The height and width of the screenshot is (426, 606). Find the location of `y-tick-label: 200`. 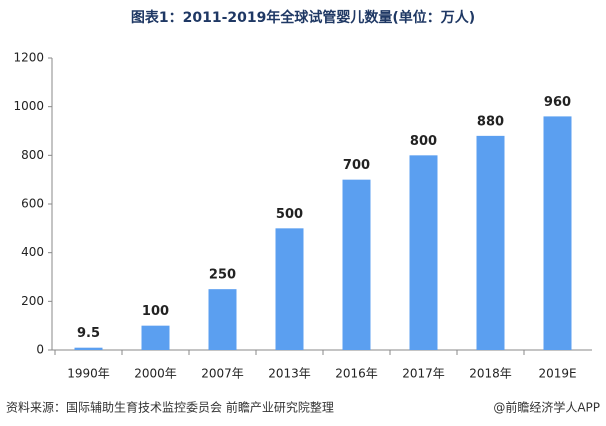

y-tick-label: 200 is located at coordinates (32, 301).